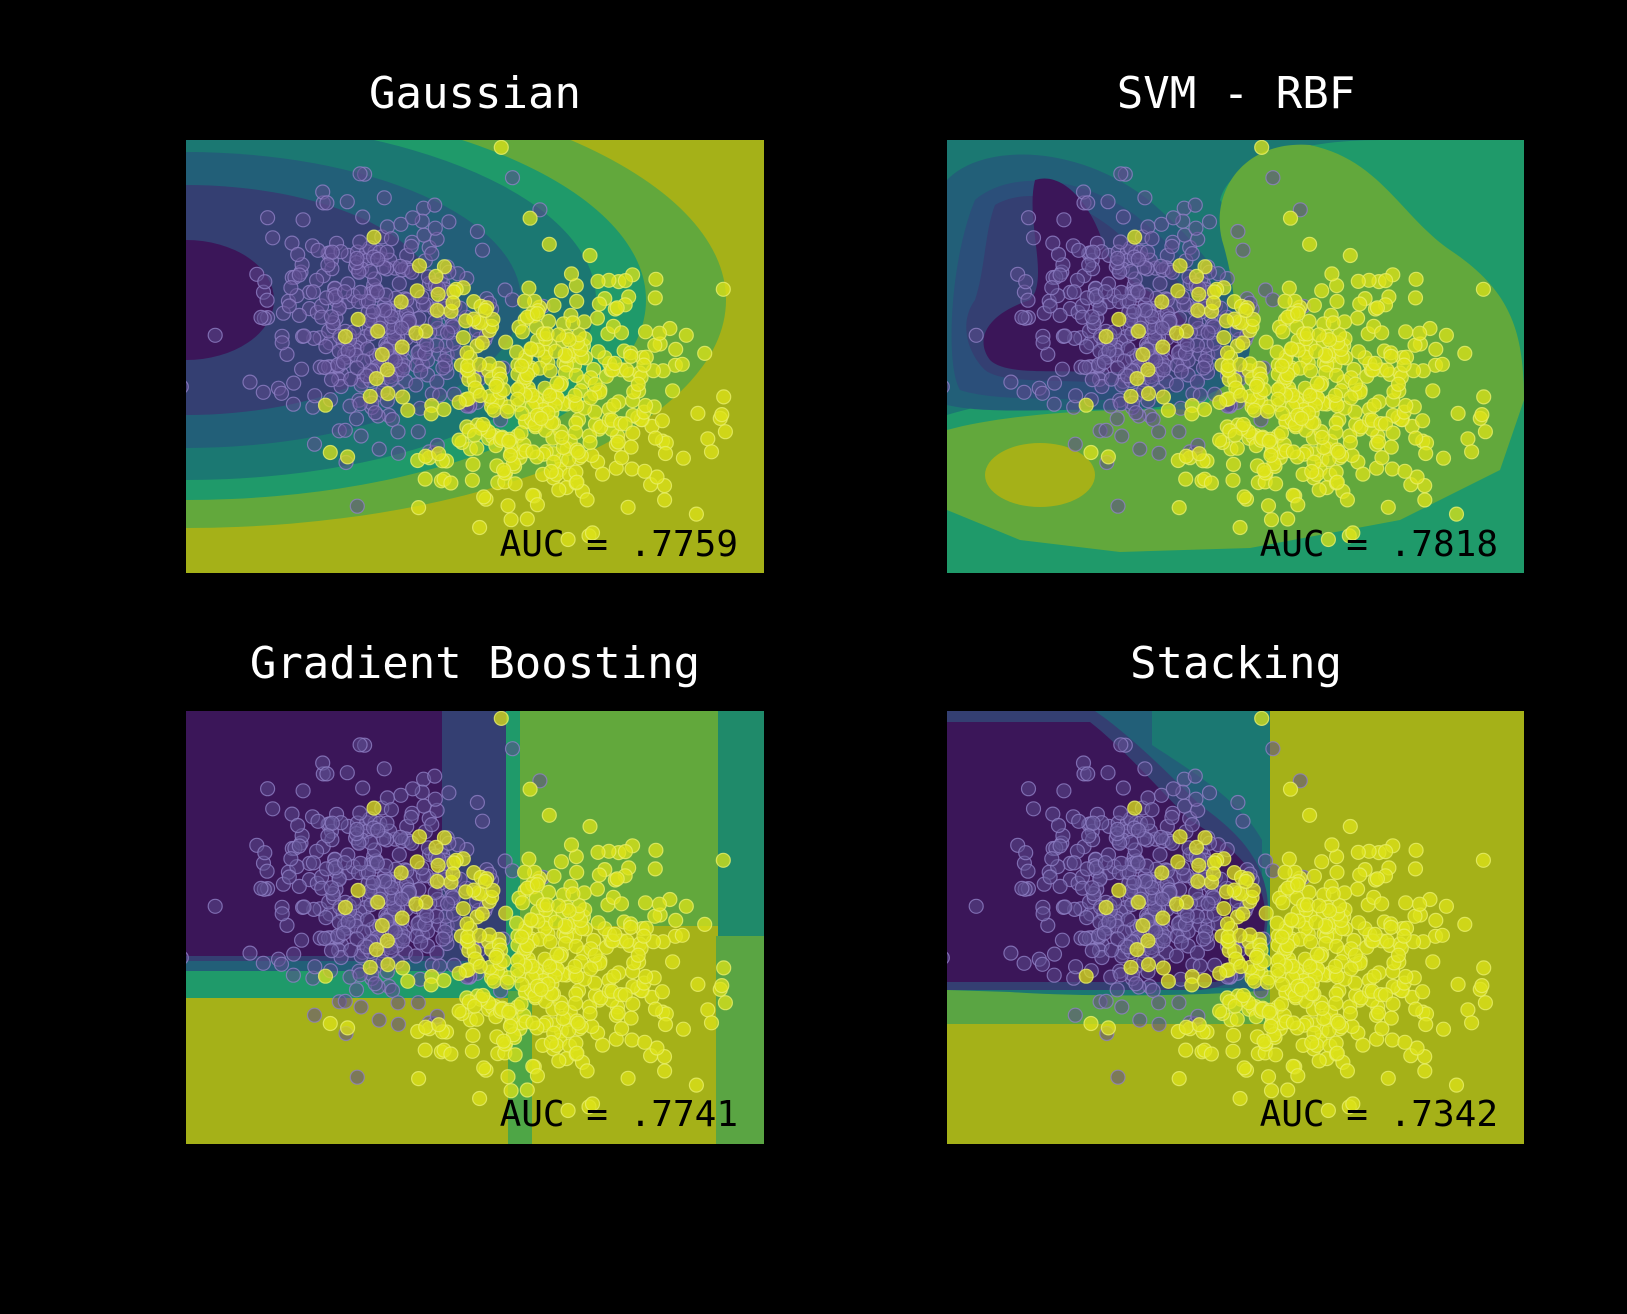 The height and width of the screenshot is (1314, 1627). What do you see at coordinates (619, 1114) in the screenshot?
I see `auc-label: AUC = .7741` at bounding box center [619, 1114].